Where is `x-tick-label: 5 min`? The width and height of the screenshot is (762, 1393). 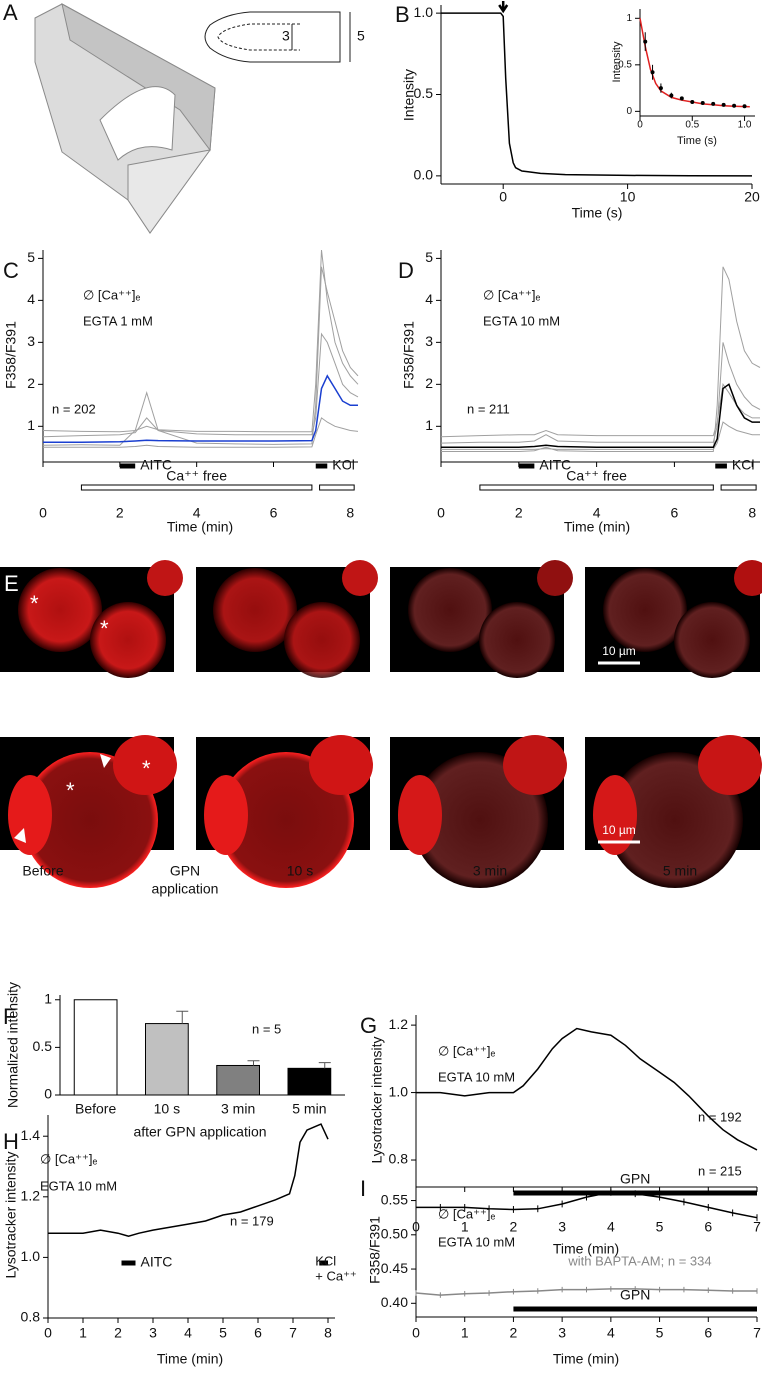 x-tick-label: 5 min is located at coordinates (309, 1109).